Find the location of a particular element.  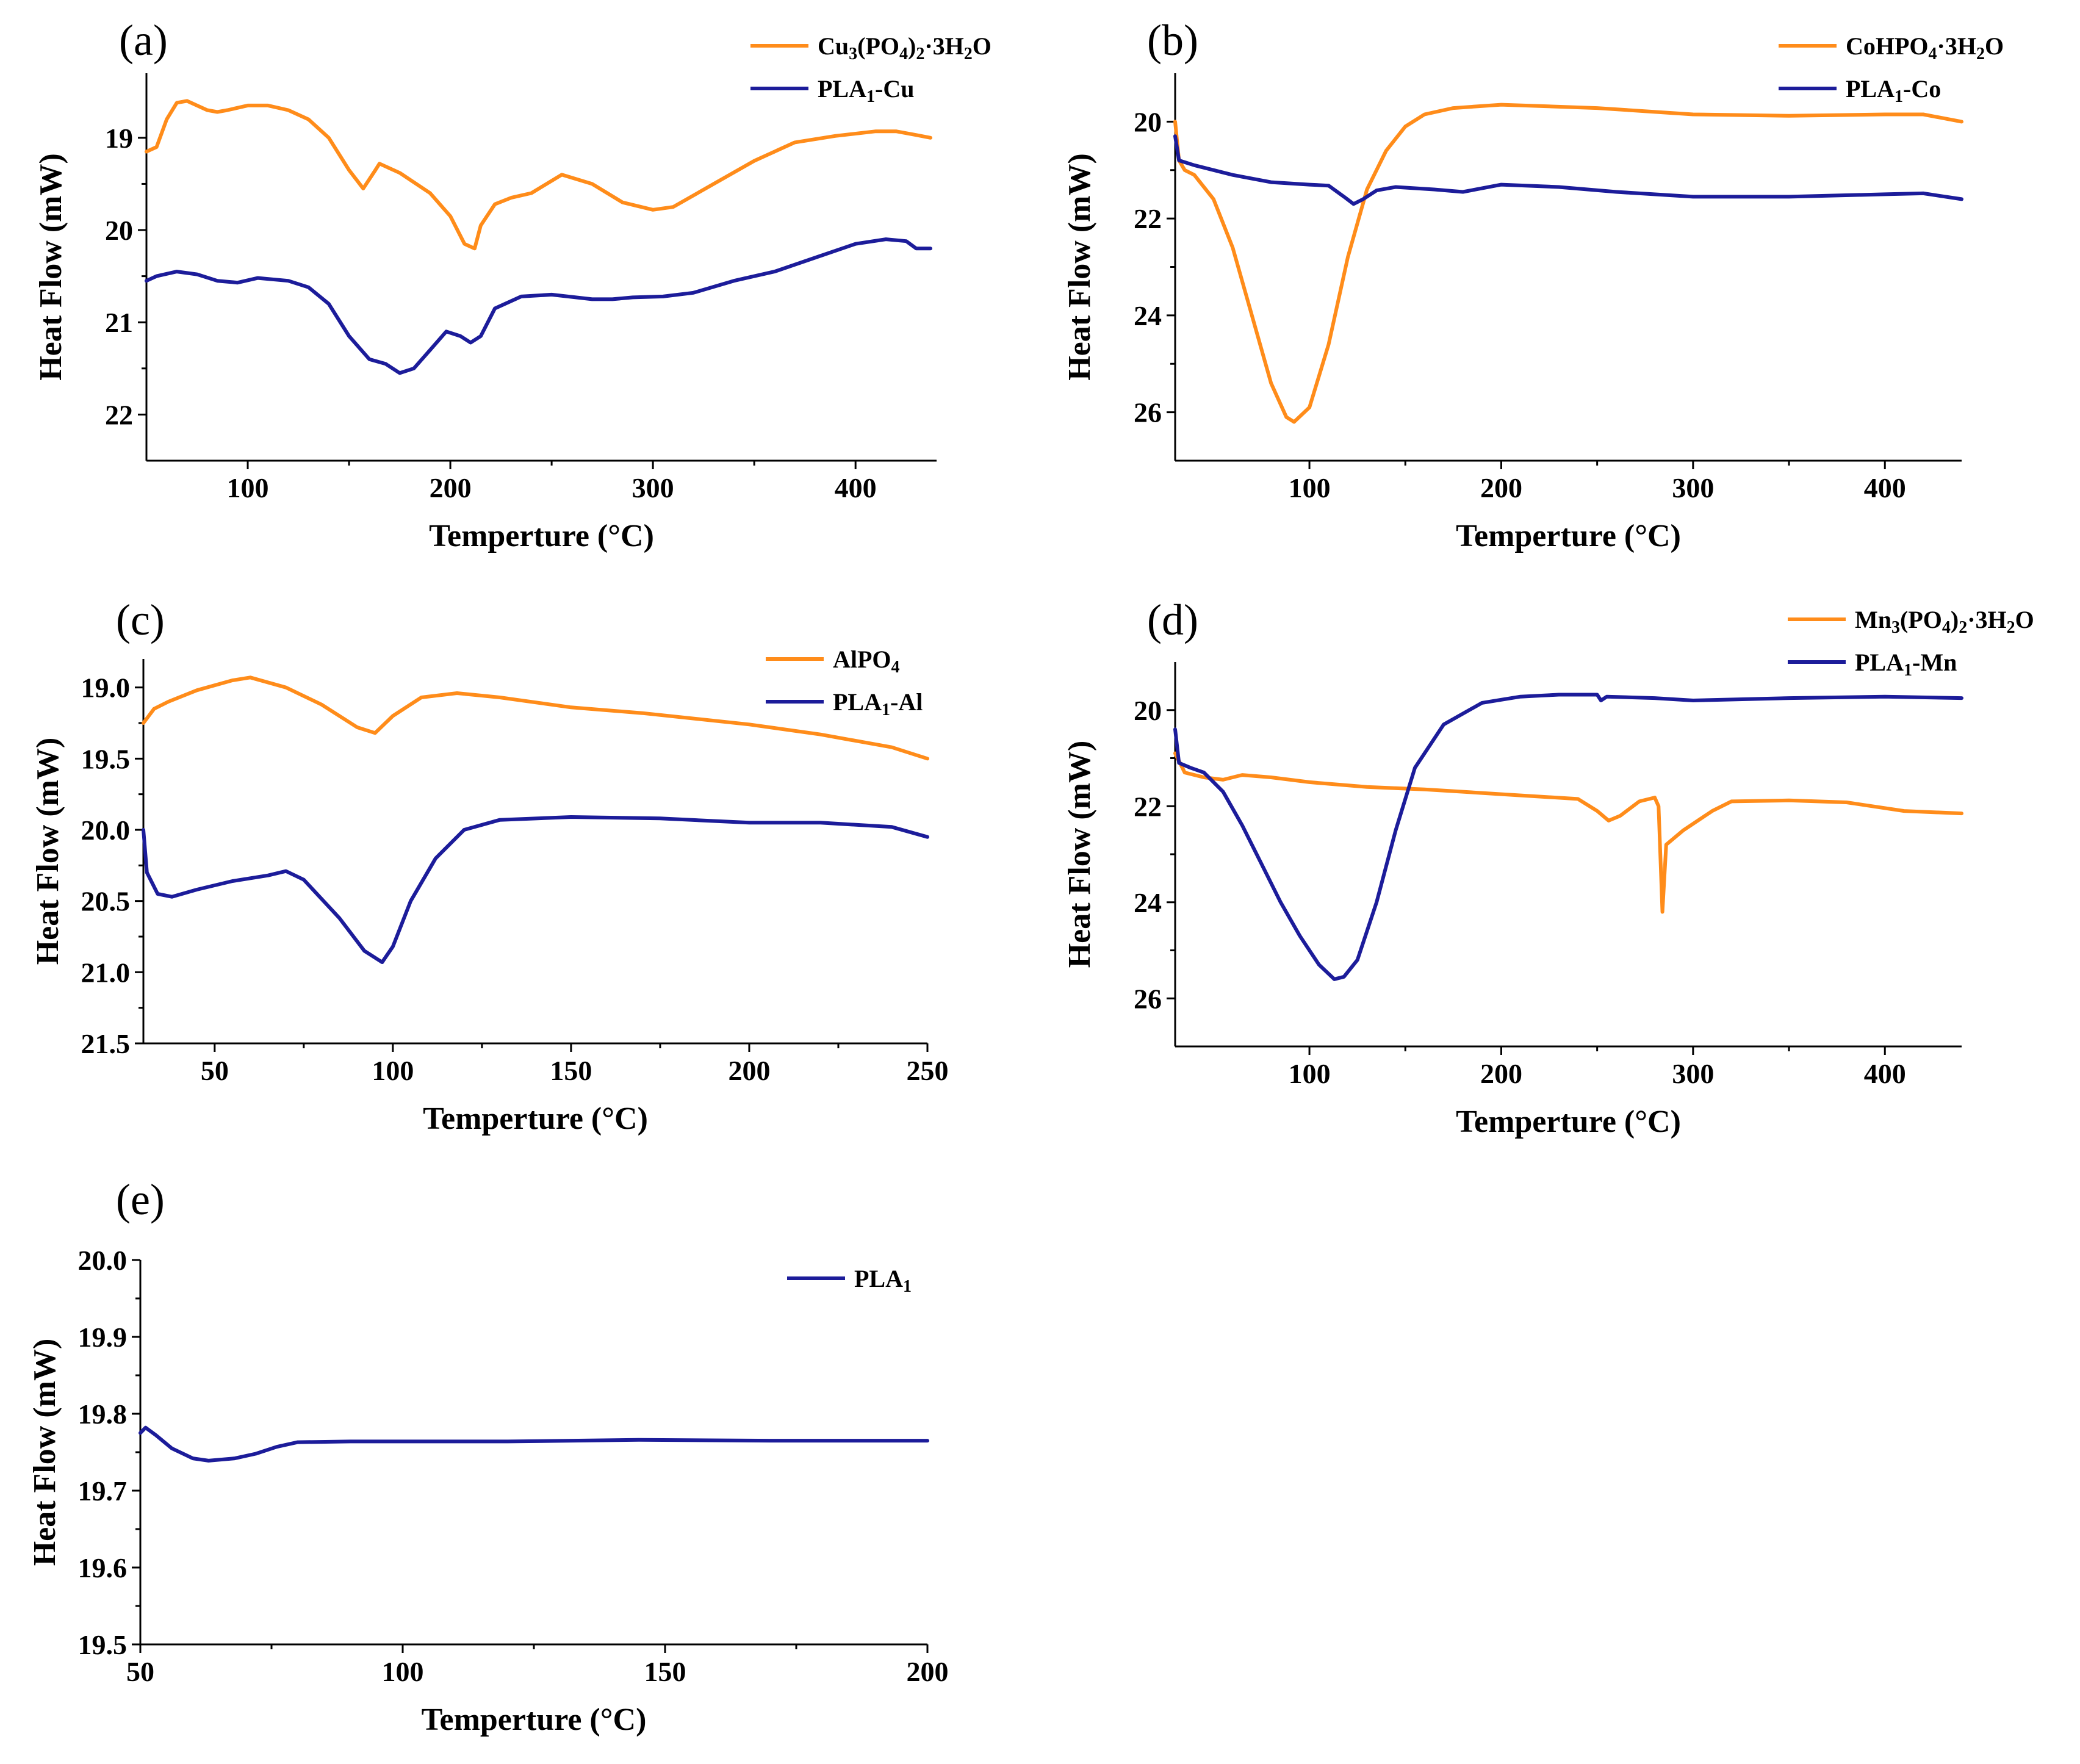

legend-label: PLA1-Co is located at coordinates (1894, 90).